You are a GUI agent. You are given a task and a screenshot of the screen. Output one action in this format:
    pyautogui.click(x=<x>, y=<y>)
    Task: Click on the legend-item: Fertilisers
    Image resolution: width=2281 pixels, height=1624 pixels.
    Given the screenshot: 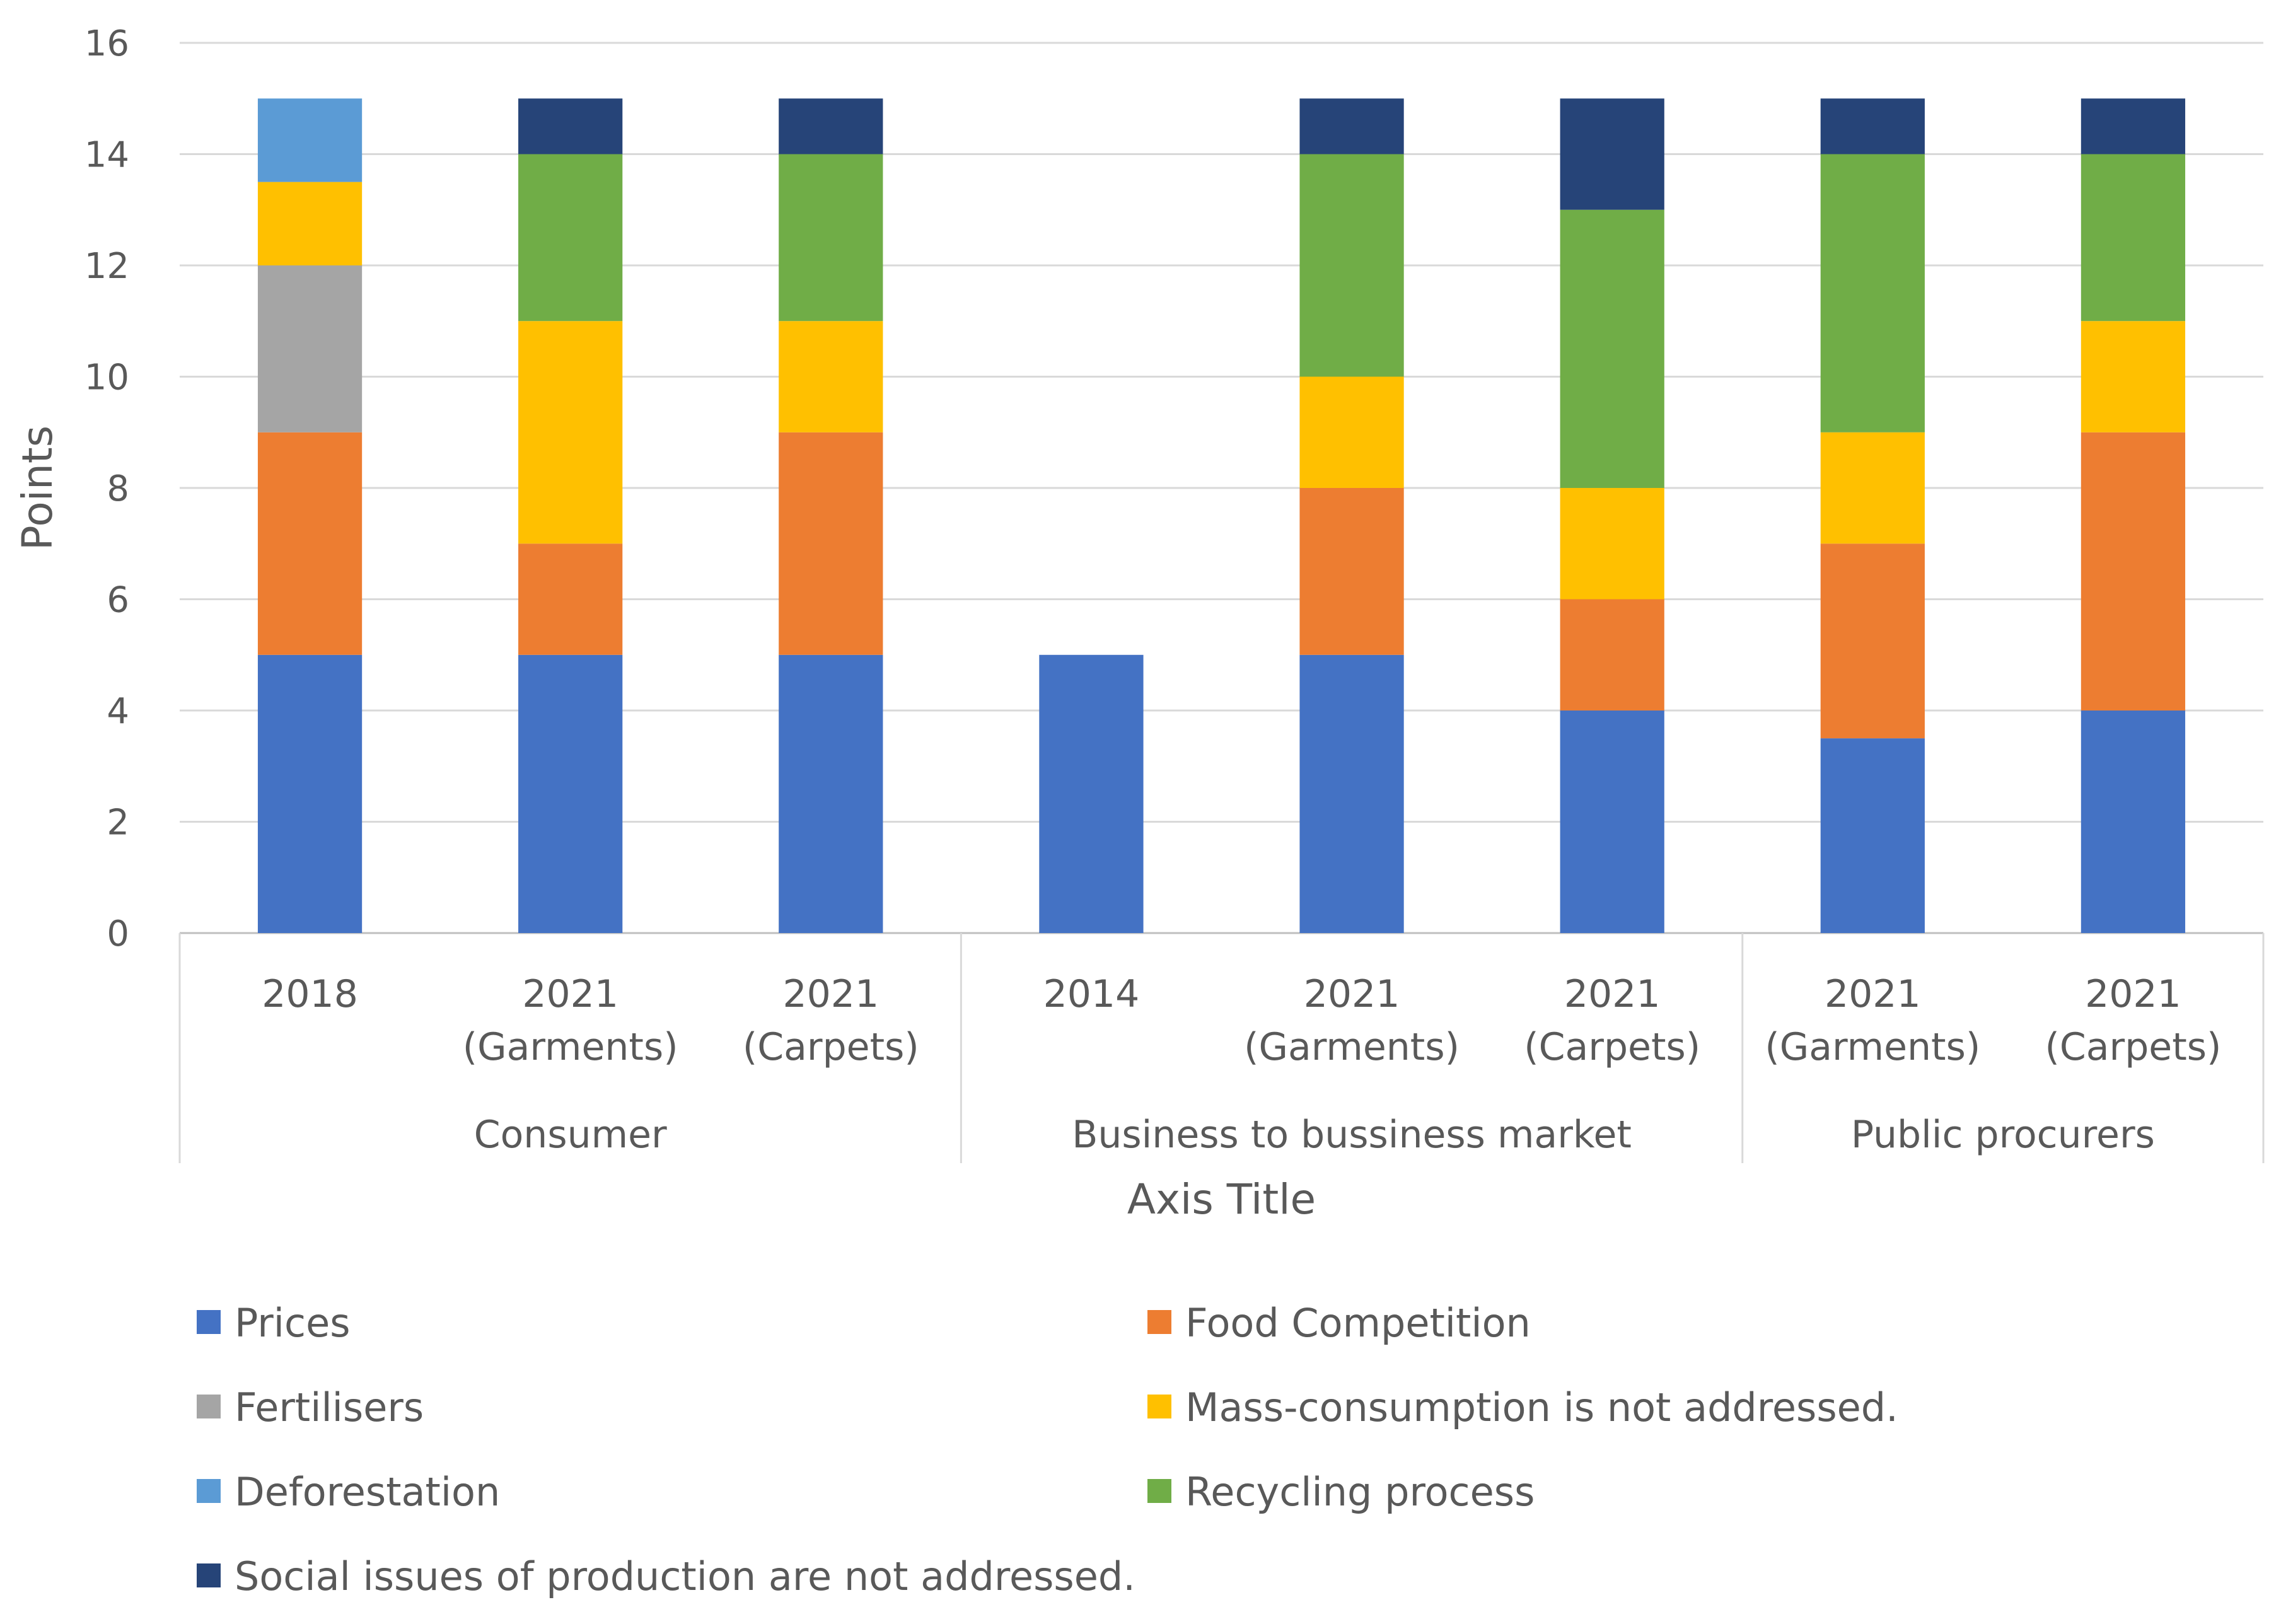 What is the action you would take?
    pyautogui.click(x=310, y=1407)
    